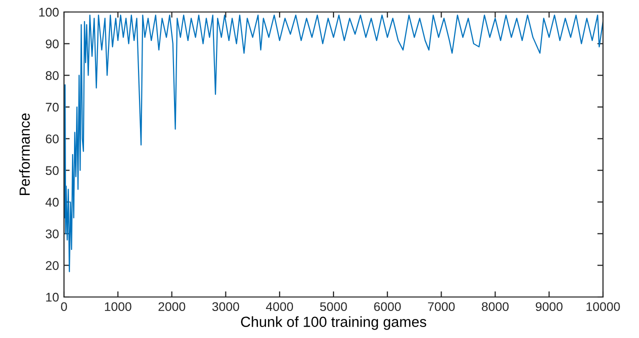 This screenshot has width=639, height=338. Describe the element at coordinates (333, 323) in the screenshot. I see `x-axis-title: Chunk of 100 training games` at that location.